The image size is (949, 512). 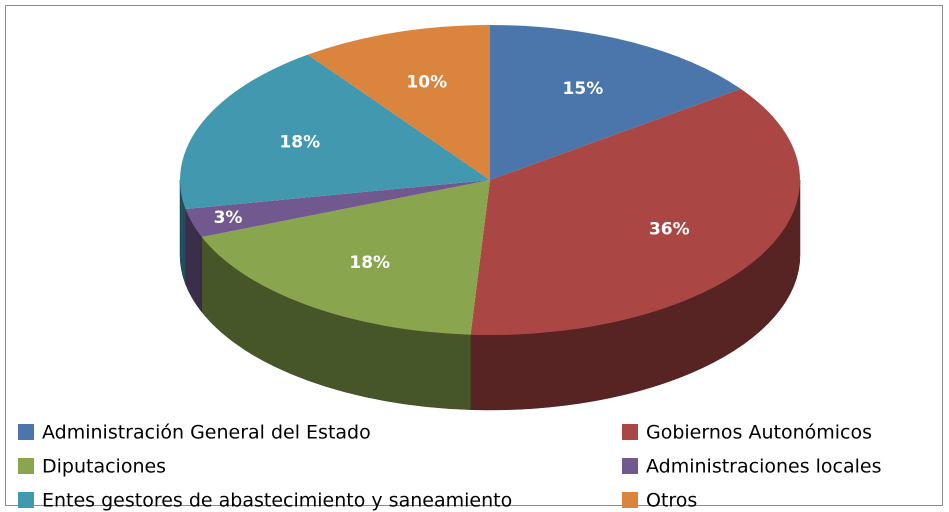 What do you see at coordinates (764, 467) in the screenshot?
I see `legend-label: Administraciones locales` at bounding box center [764, 467].